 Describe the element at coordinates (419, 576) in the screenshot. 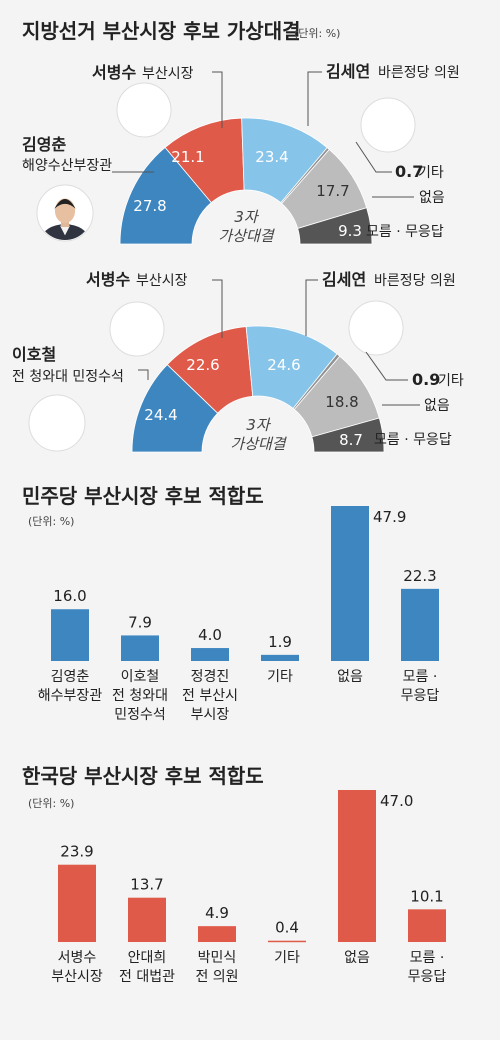

I see `bar-value-label: 22.3` at that location.